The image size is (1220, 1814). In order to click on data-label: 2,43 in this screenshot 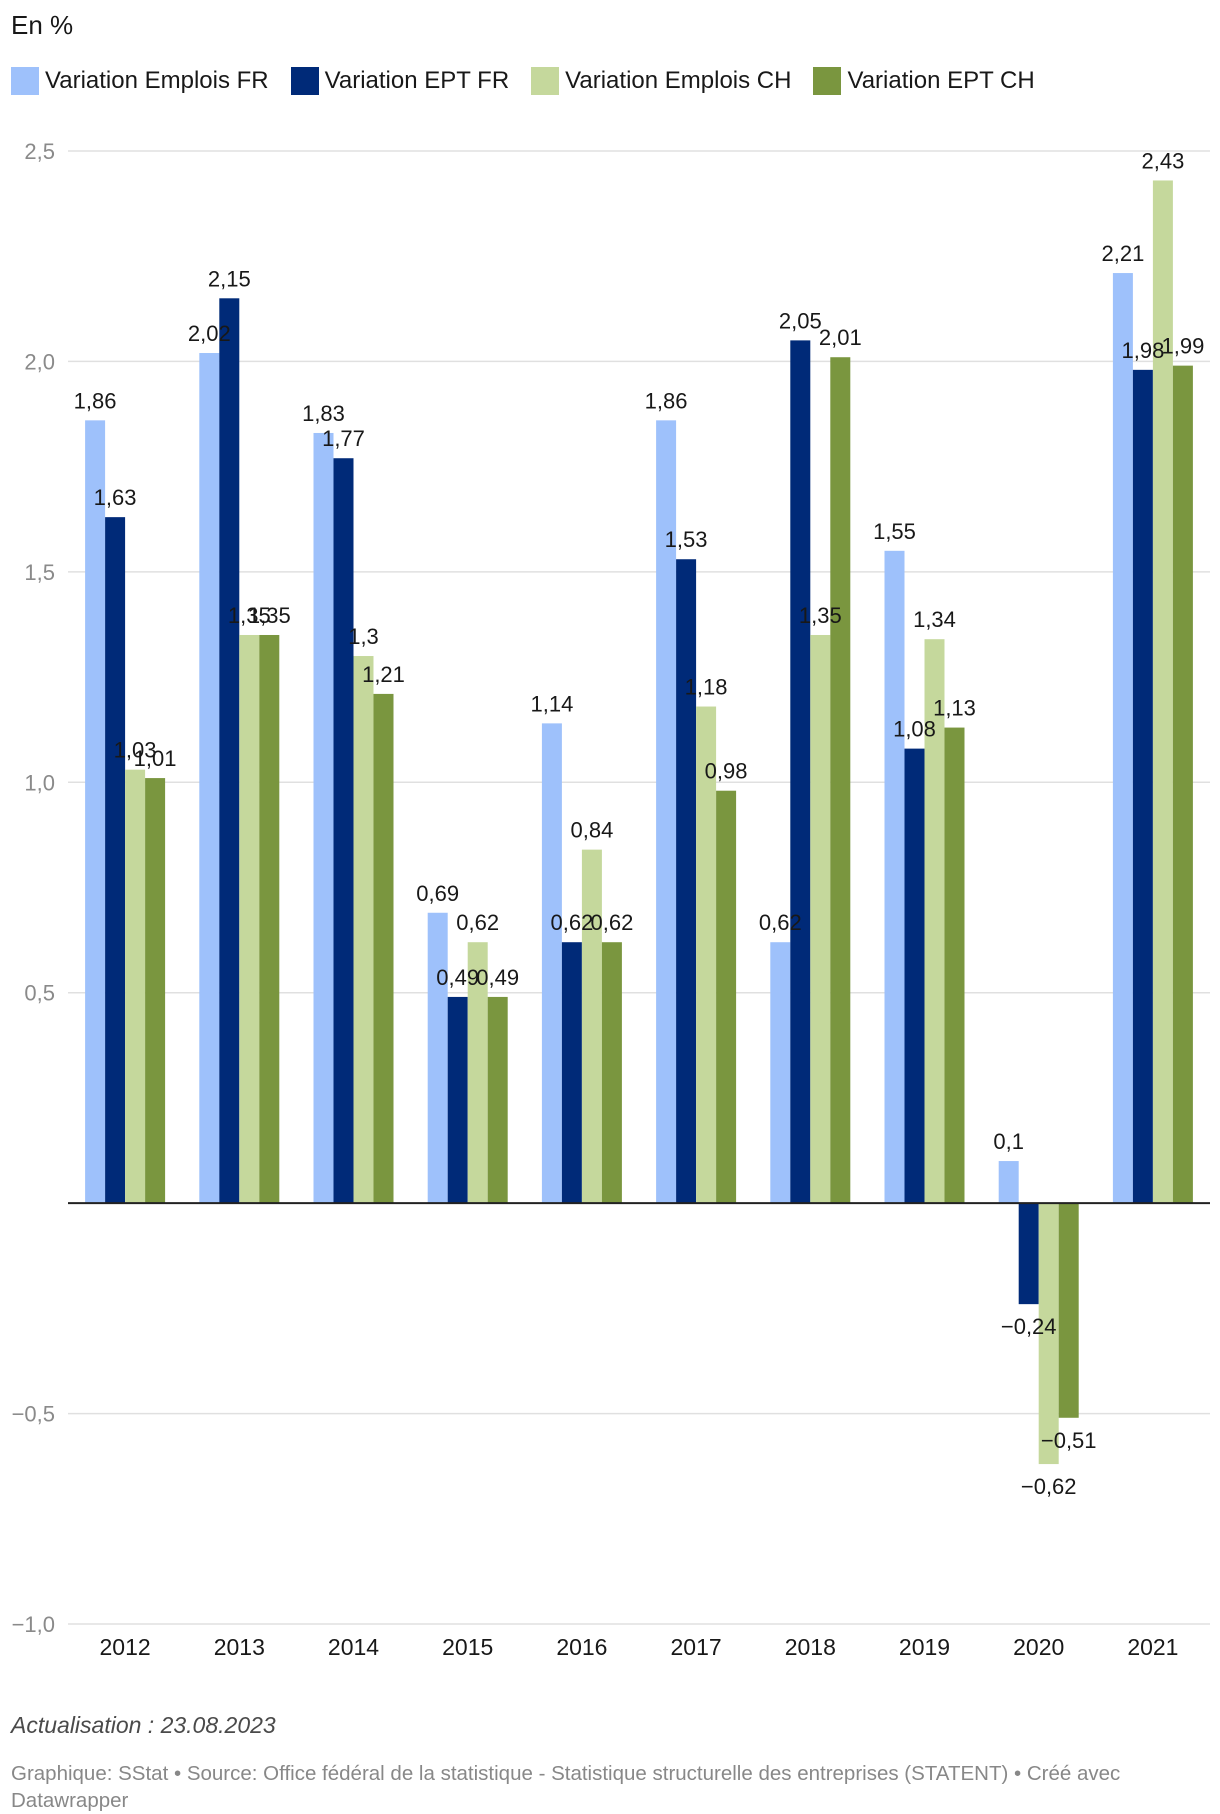, I will do `click(1162, 160)`.